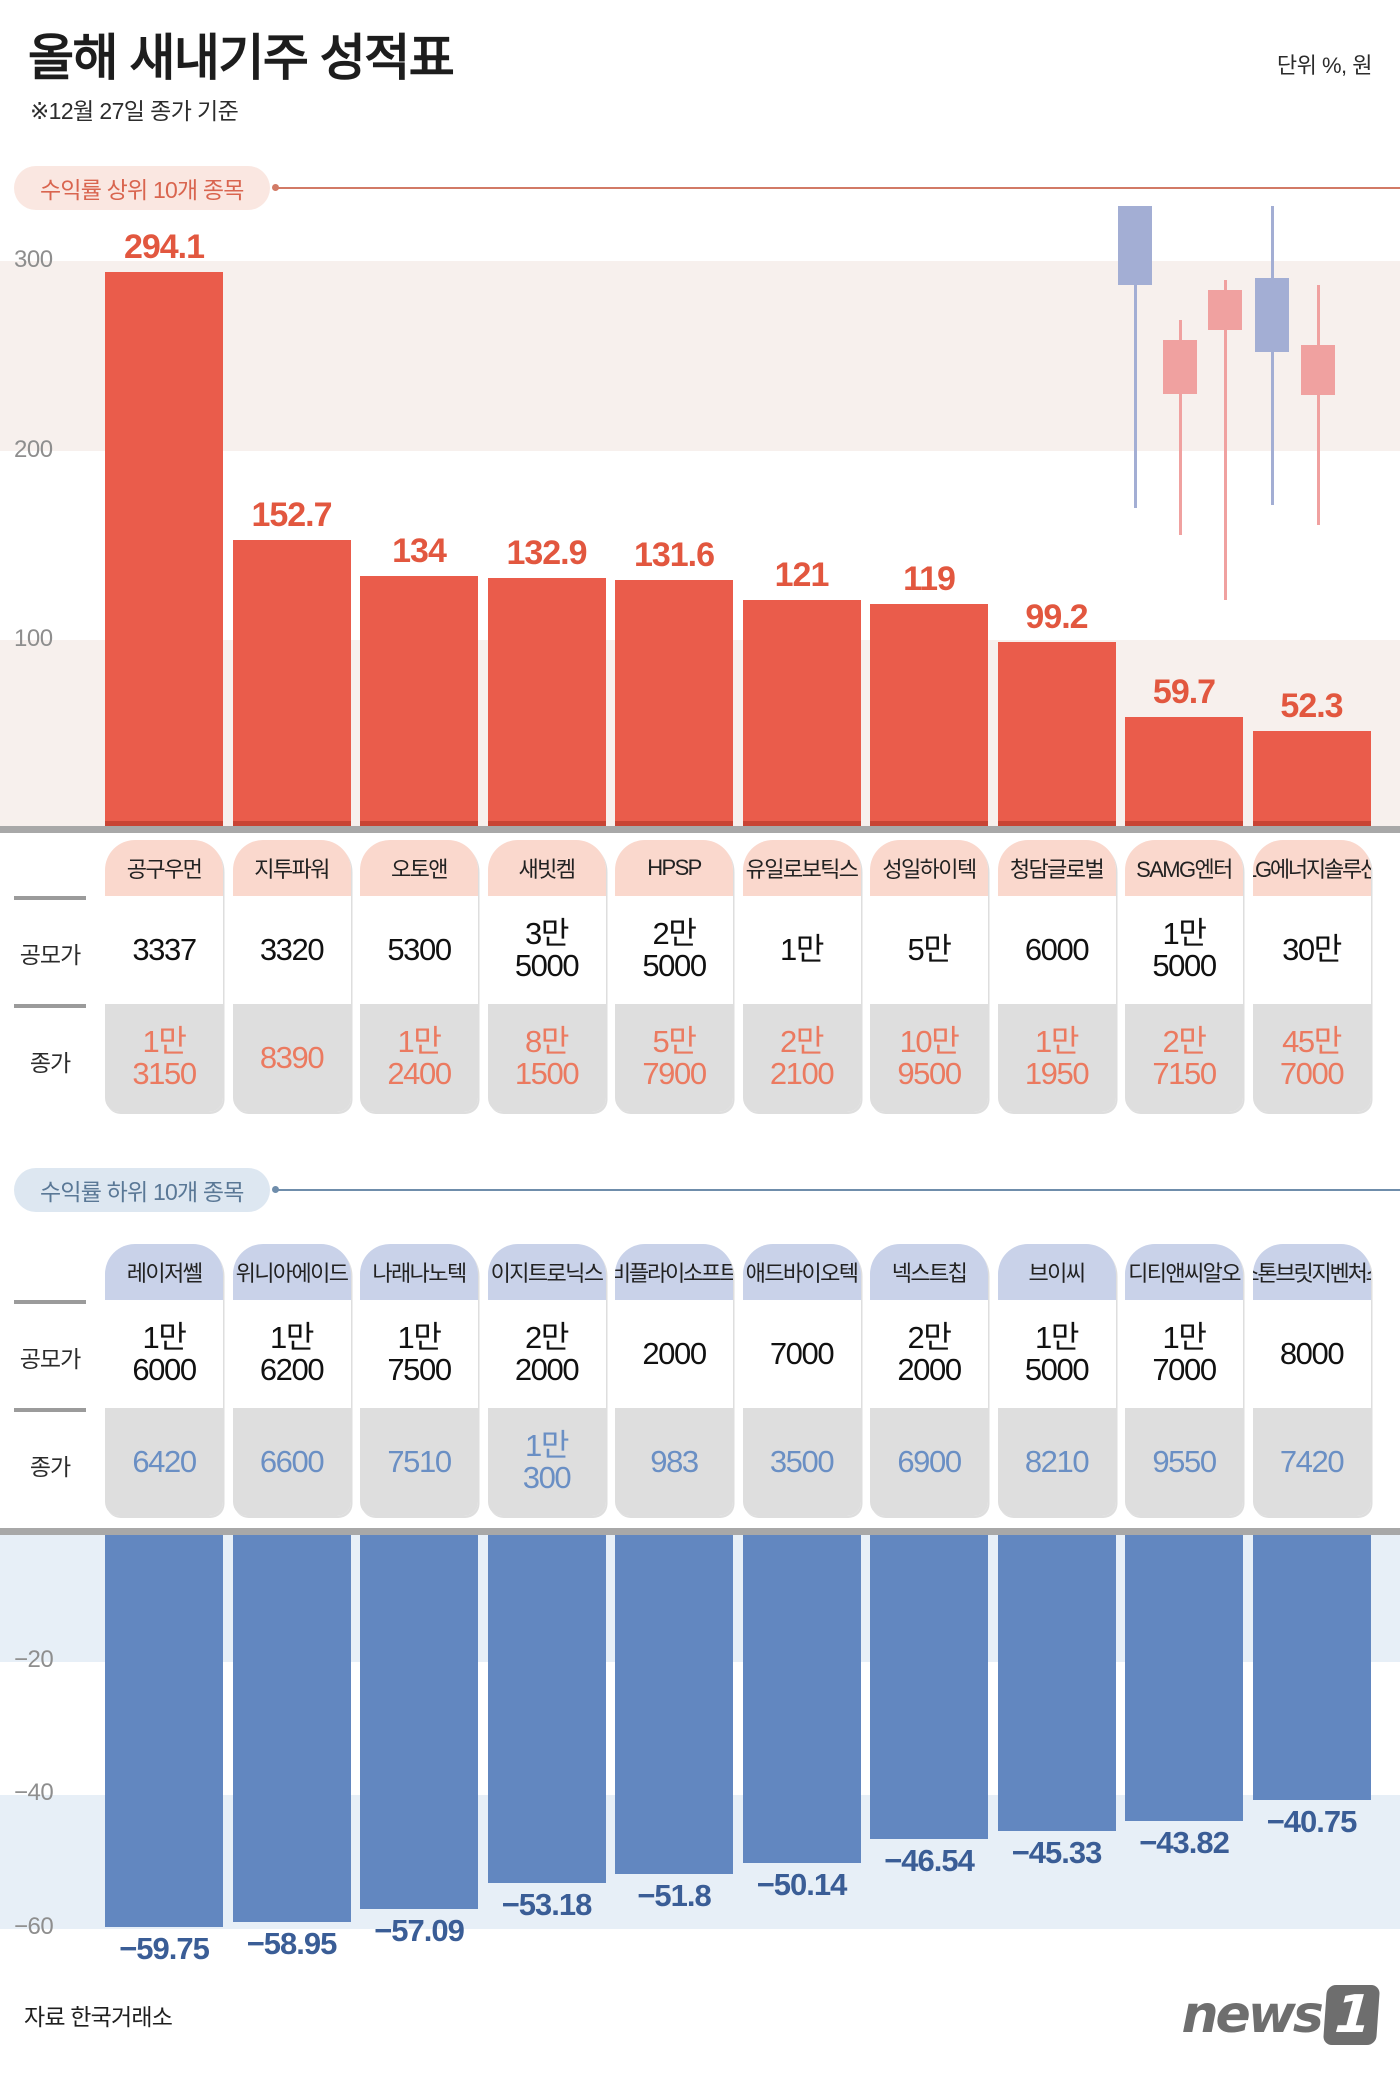 This screenshot has height=2080, width=1400. Describe the element at coordinates (547, 1905) in the screenshot. I see `bar-value-label: −53.18` at that location.